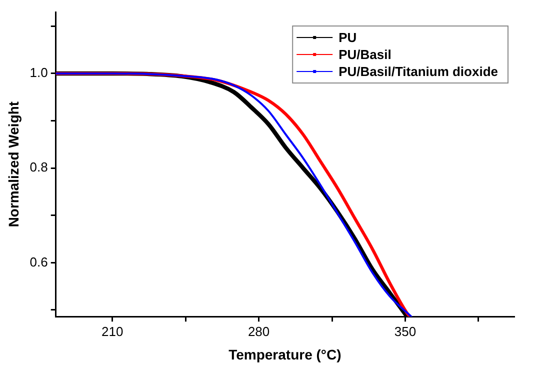 The width and height of the screenshot is (550, 372). What do you see at coordinates (39, 167) in the screenshot?
I see `y-tick-label: 0.8` at bounding box center [39, 167].